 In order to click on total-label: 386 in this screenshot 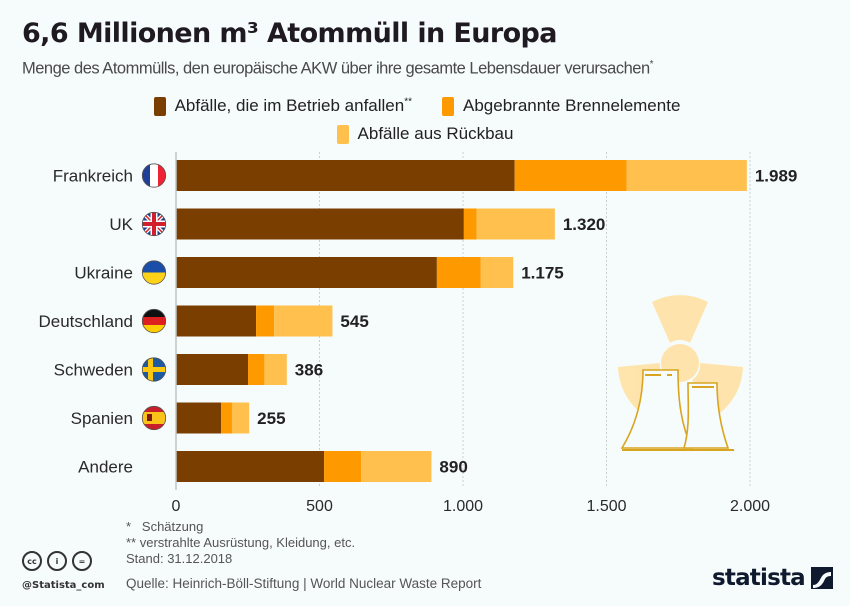, I will do `click(309, 370)`.